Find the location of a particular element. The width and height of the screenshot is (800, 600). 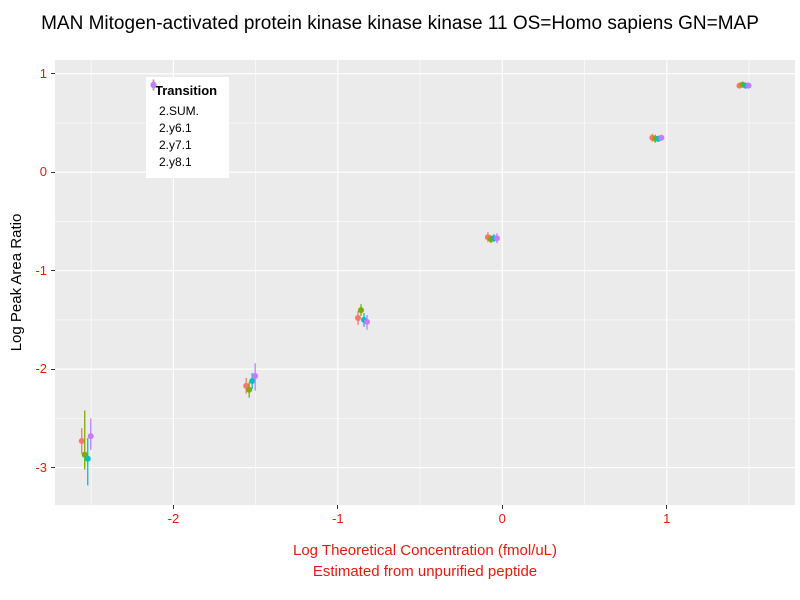

legend: Transition 2.SUM. 2.y6.1 2.y7.1 2.y8.1 is located at coordinates (188, 127).